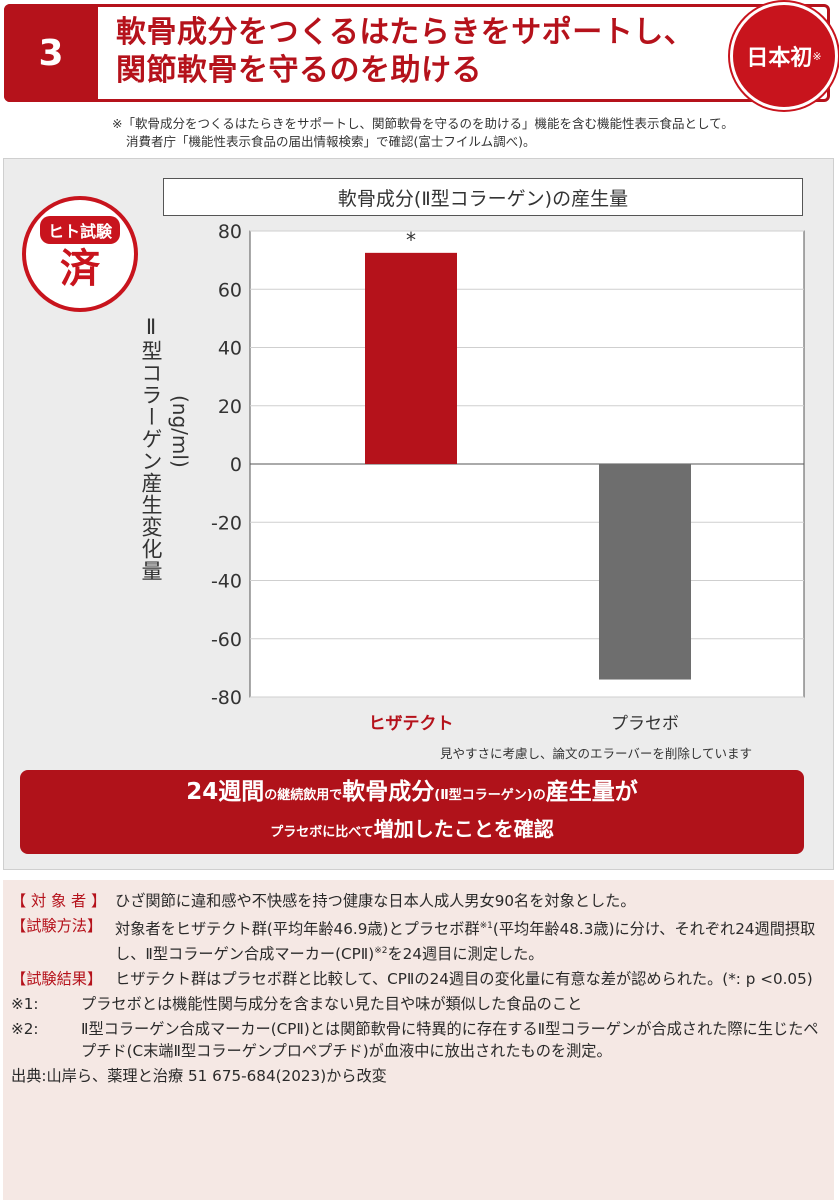 The width and height of the screenshot is (839, 1200). I want to click on chart-footnote: 見やすさに考慮し、論文のエラーバーを削除しています, so click(596, 753).